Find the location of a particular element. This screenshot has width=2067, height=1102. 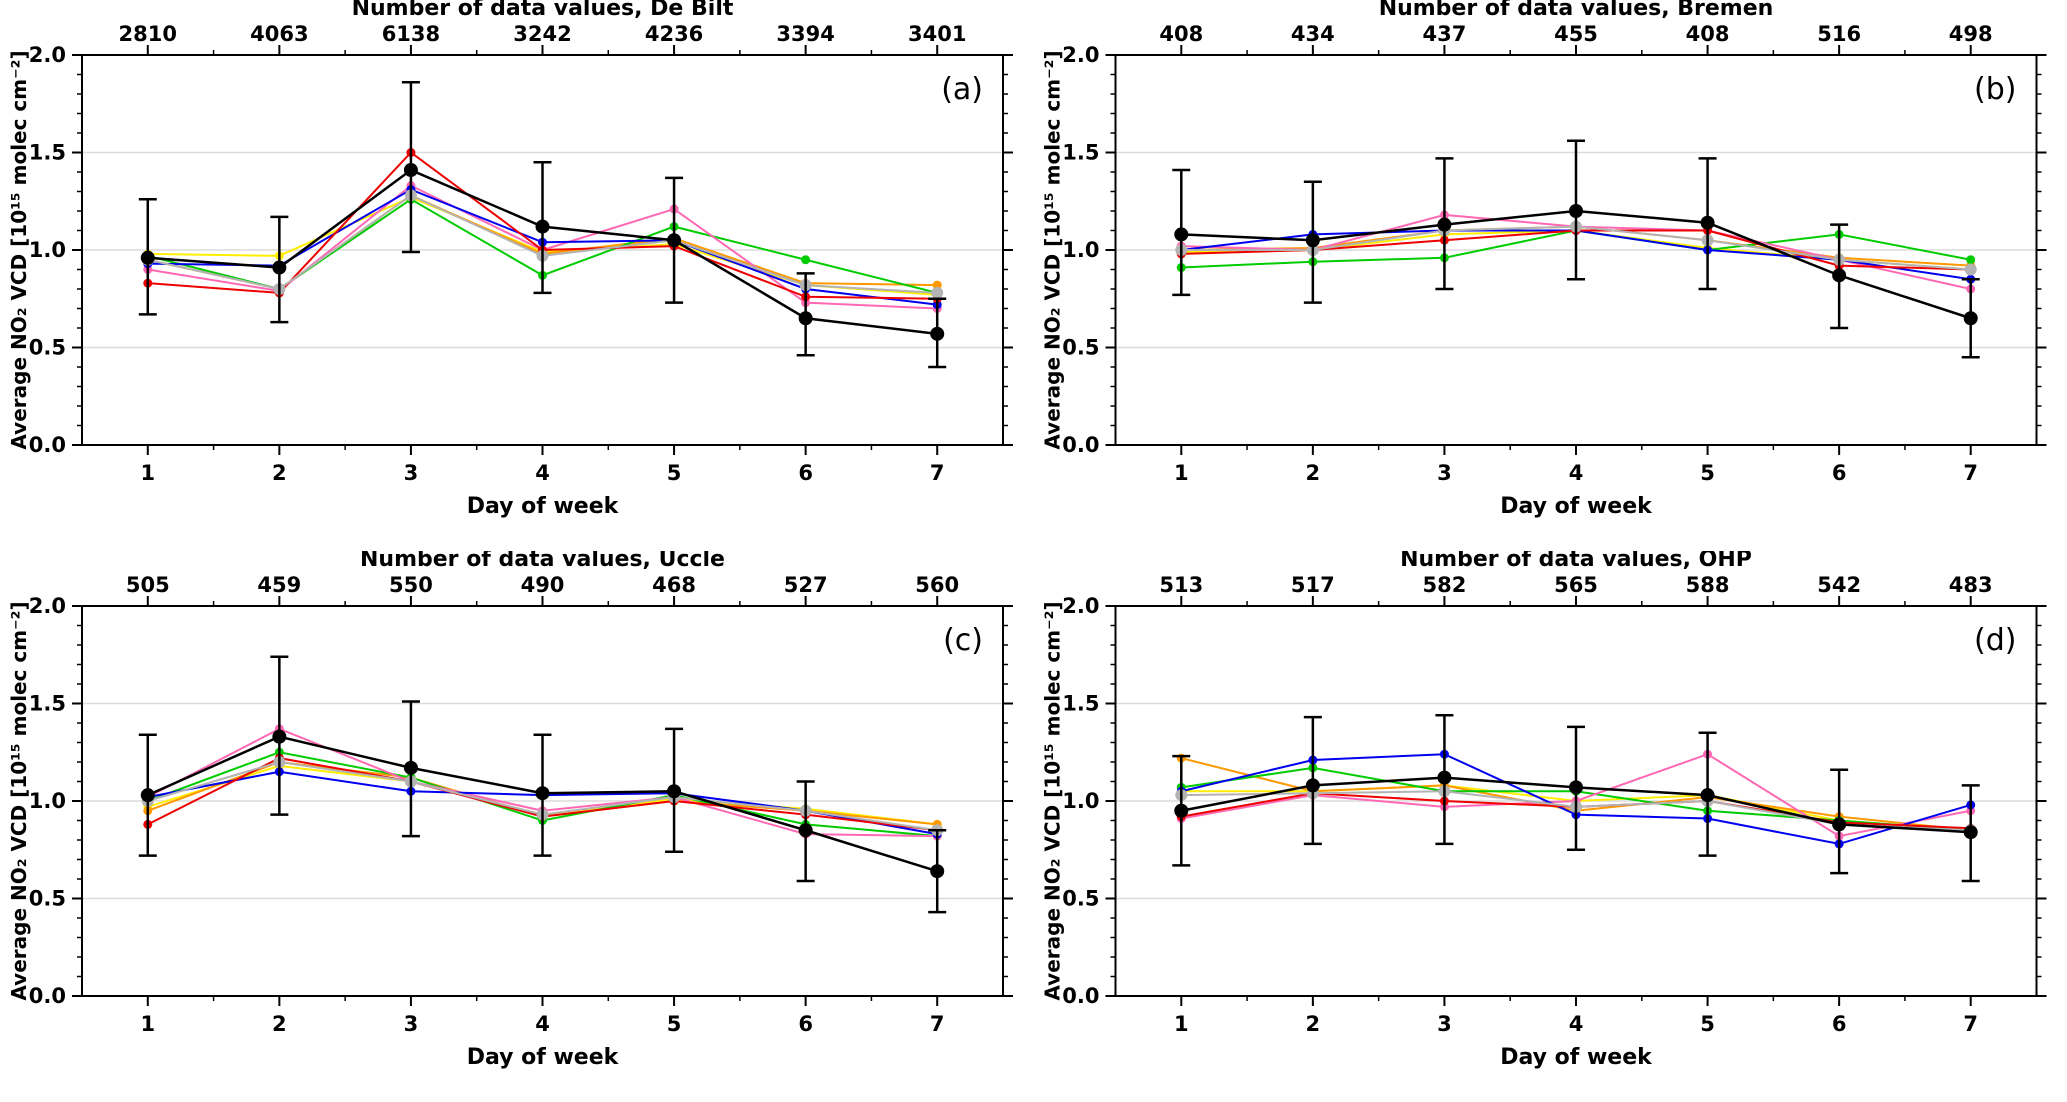

svg-text: Number of data values, Bremen is located at coordinates (1576, 10).